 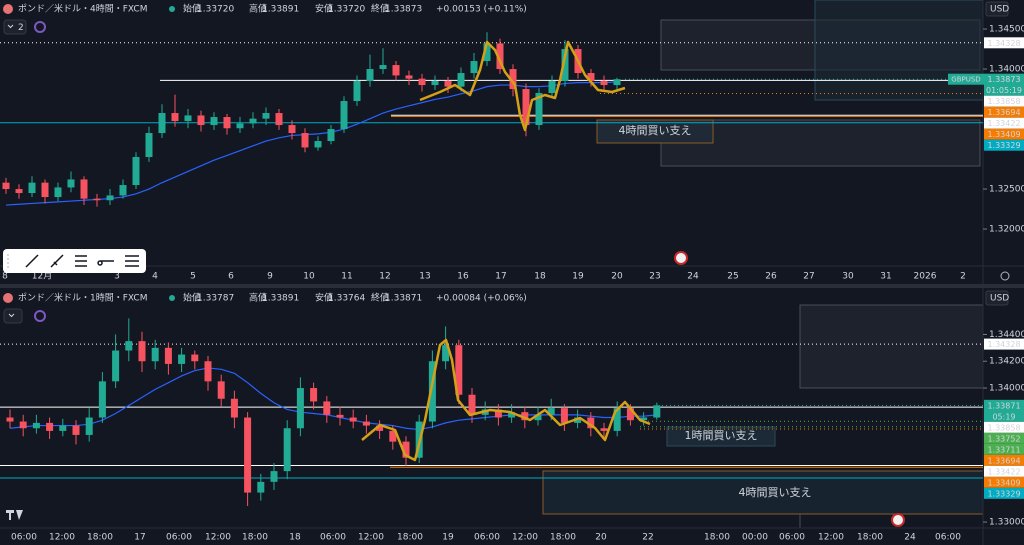 What do you see at coordinates (500, 277) in the screenshot?
I see `x-tick-label: 17` at bounding box center [500, 277].